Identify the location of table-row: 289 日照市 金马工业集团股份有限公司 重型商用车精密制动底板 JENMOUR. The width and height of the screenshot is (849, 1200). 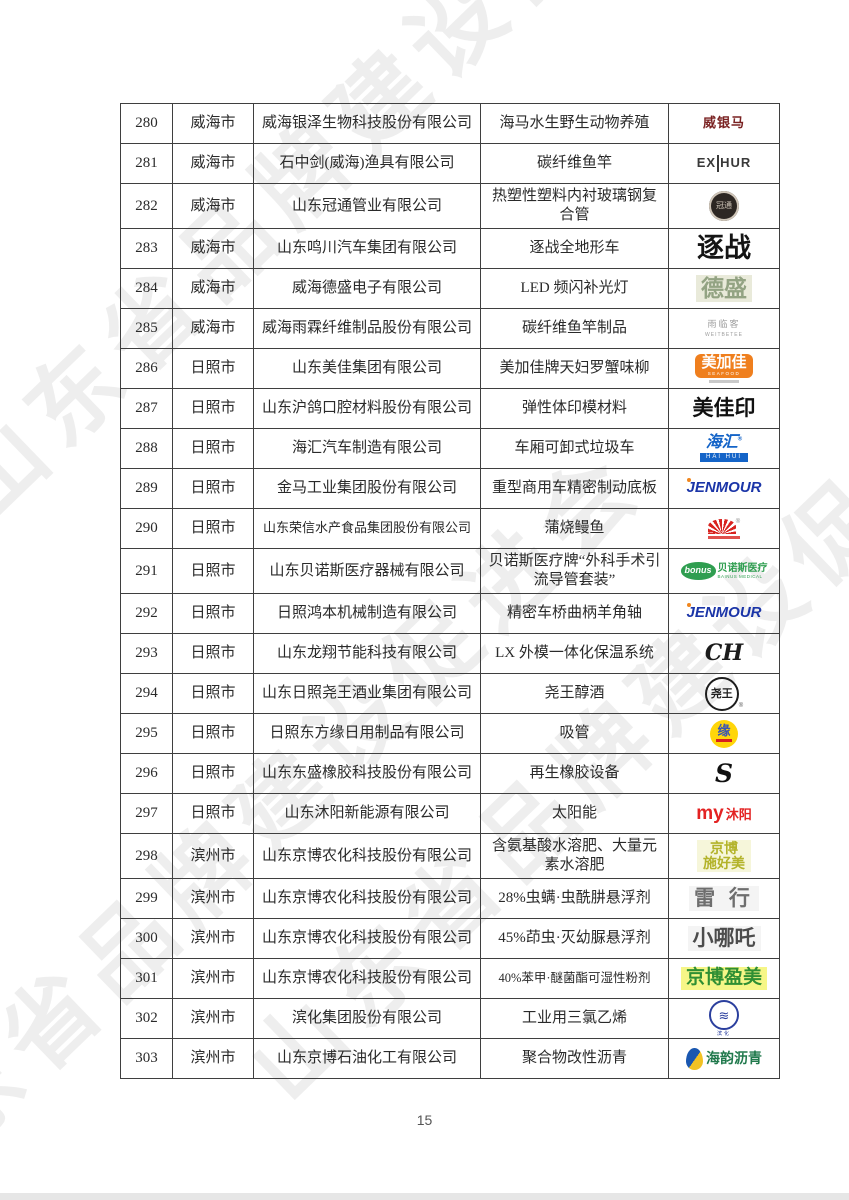
(450, 488).